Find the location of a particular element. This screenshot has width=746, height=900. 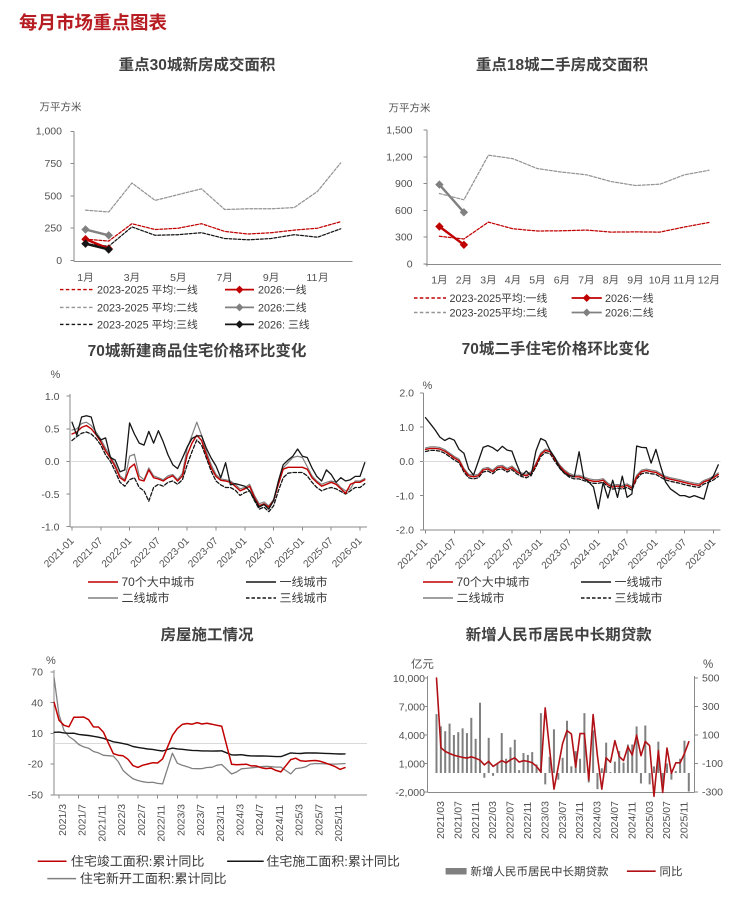

svg-text: 2023-01 is located at coordinates (528, 554).